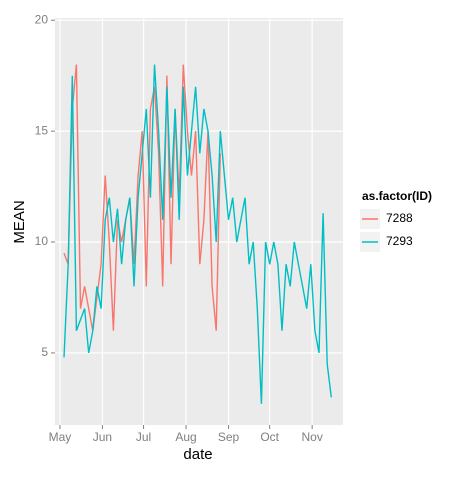 The height and width of the screenshot is (479, 474). I want to click on x-tick-label: Sep, so click(229, 437).